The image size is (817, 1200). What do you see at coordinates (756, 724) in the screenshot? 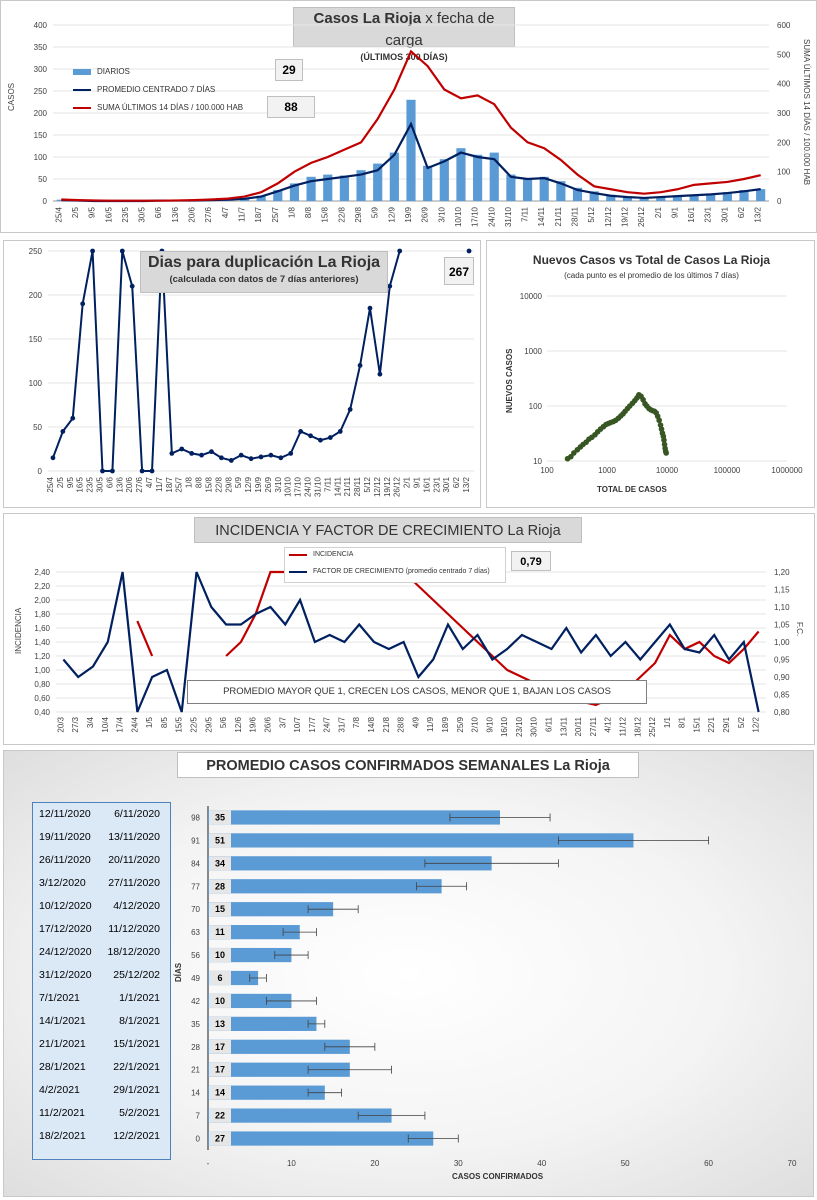
I see `x-tick-label: 12/2` at bounding box center [756, 724].